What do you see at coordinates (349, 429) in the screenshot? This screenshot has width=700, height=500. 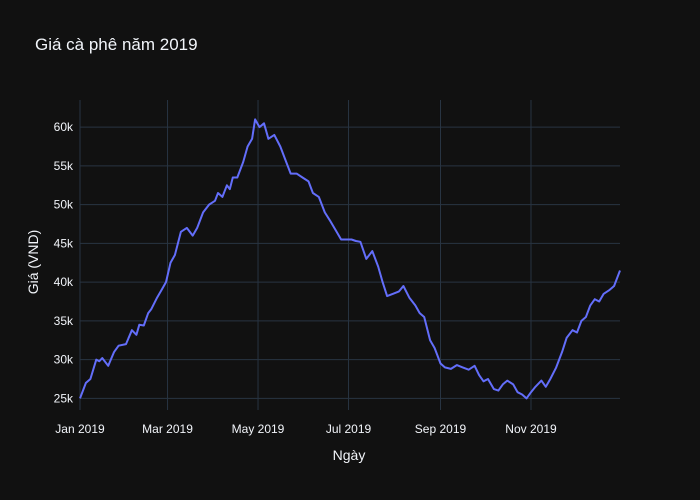 I see `x-tick-label: Jul 2019` at bounding box center [349, 429].